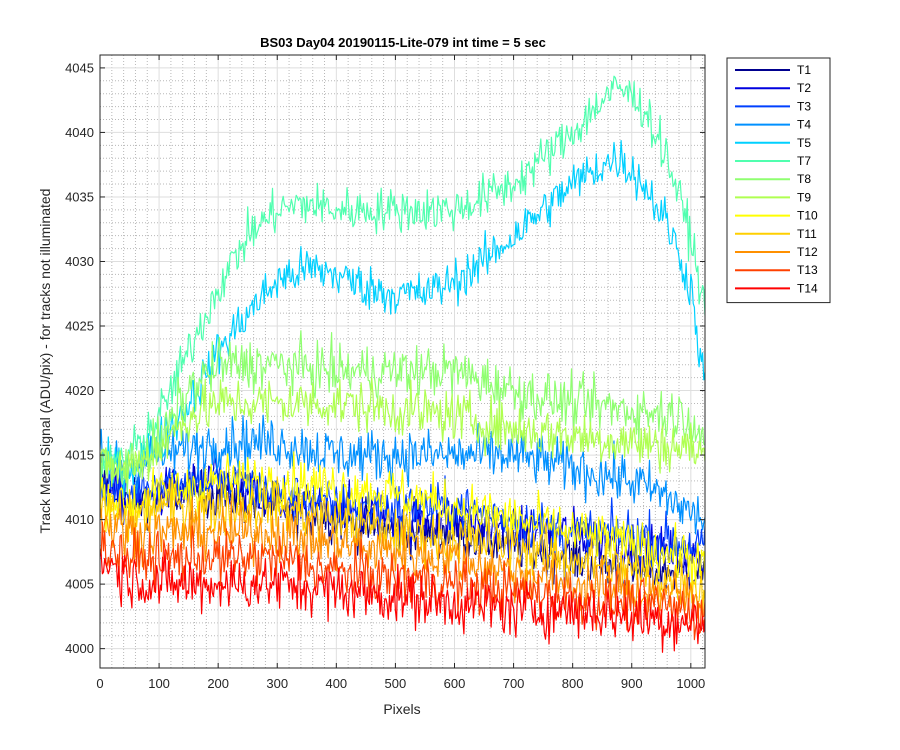 This screenshot has height=750, width=900. Describe the element at coordinates (336, 683) in the screenshot. I see `x-tick-label: 400` at that location.